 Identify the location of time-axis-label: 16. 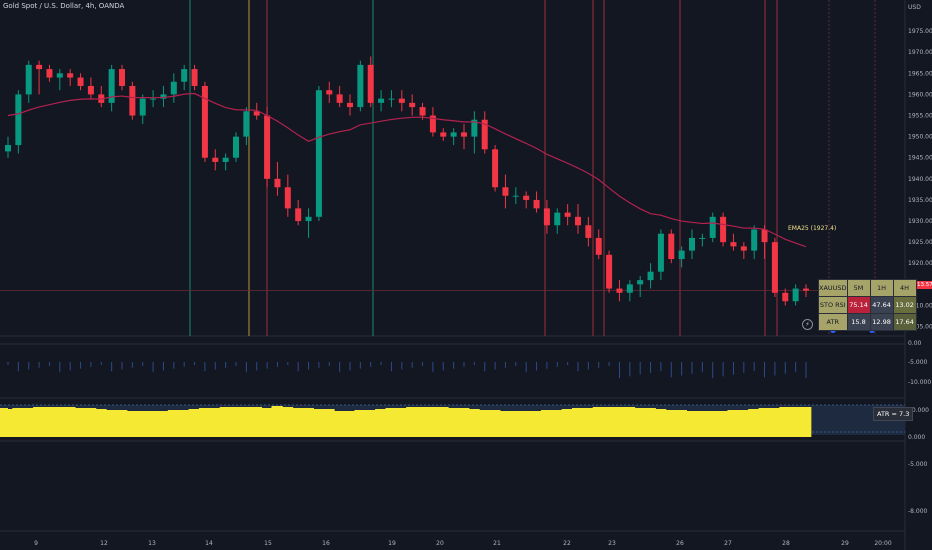
(326, 543).